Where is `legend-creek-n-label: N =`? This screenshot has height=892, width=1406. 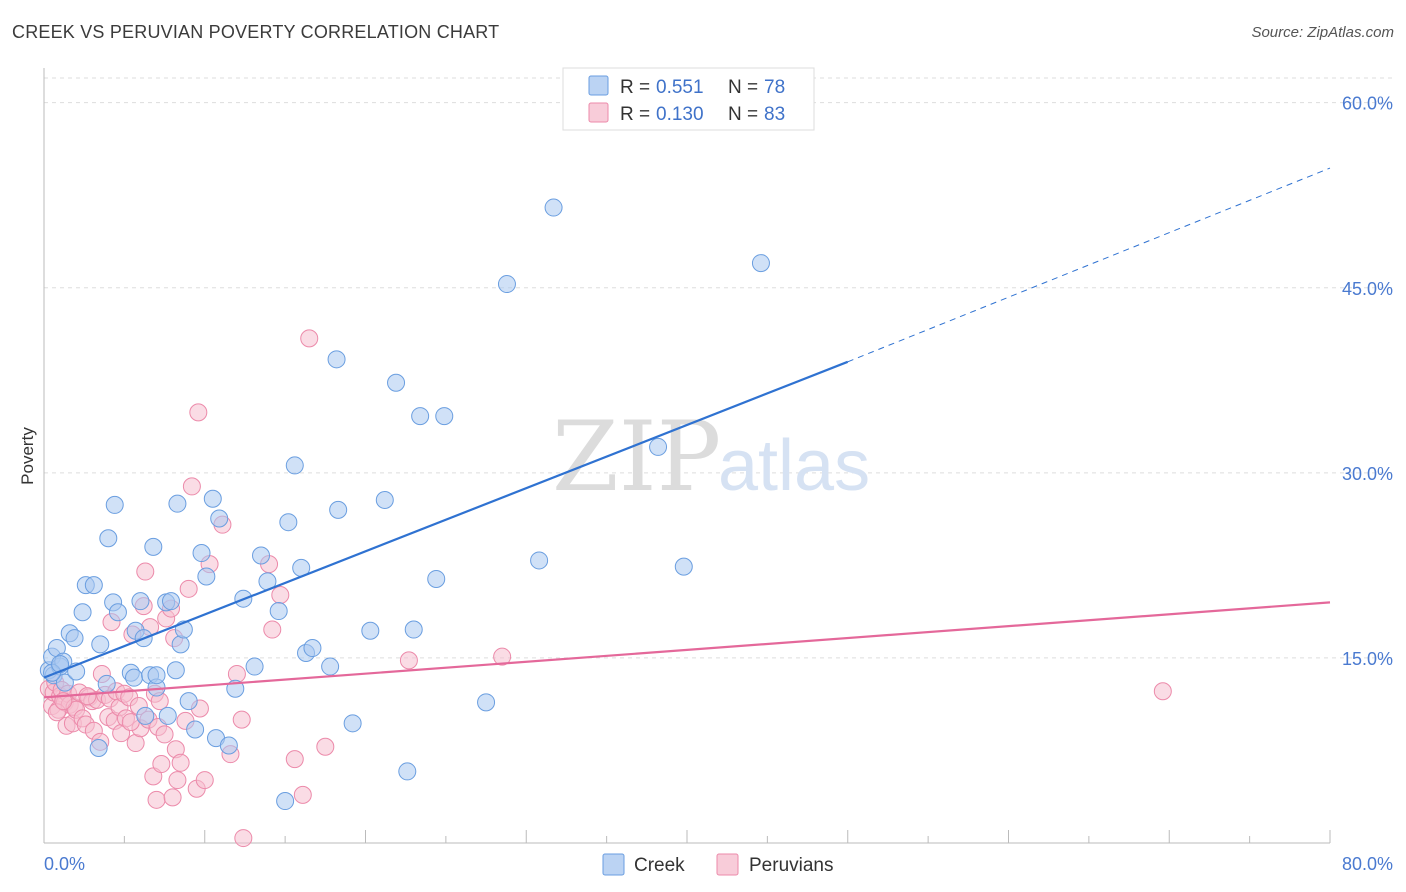 legend-creek-n-label: N = is located at coordinates (743, 87).